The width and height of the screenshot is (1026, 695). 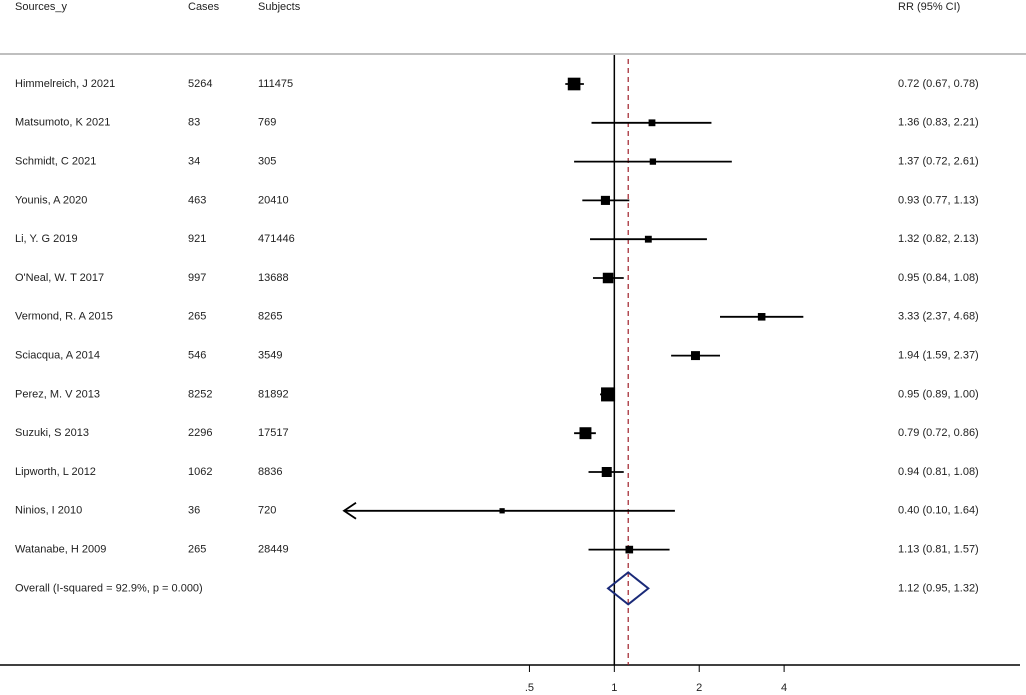 I want to click on header-subjects: Subjects, so click(x=279, y=7).